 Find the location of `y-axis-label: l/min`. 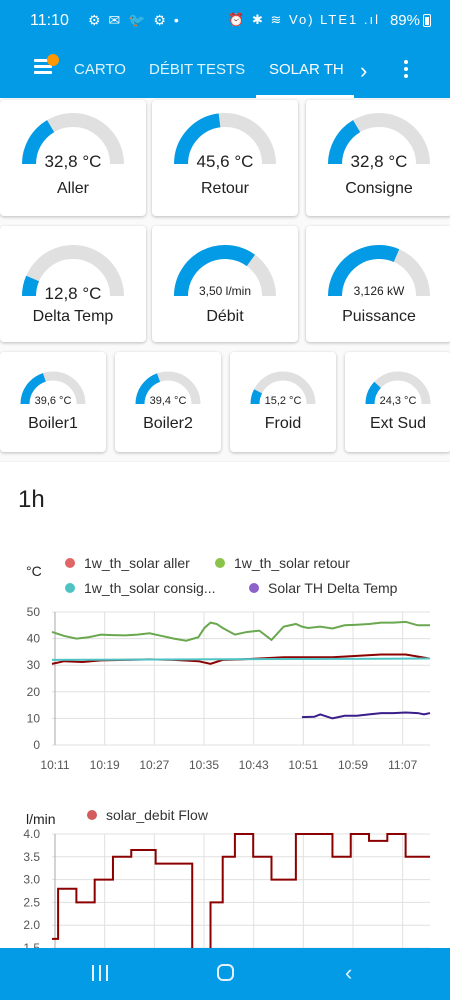

y-axis-label: l/min is located at coordinates (41, 819).